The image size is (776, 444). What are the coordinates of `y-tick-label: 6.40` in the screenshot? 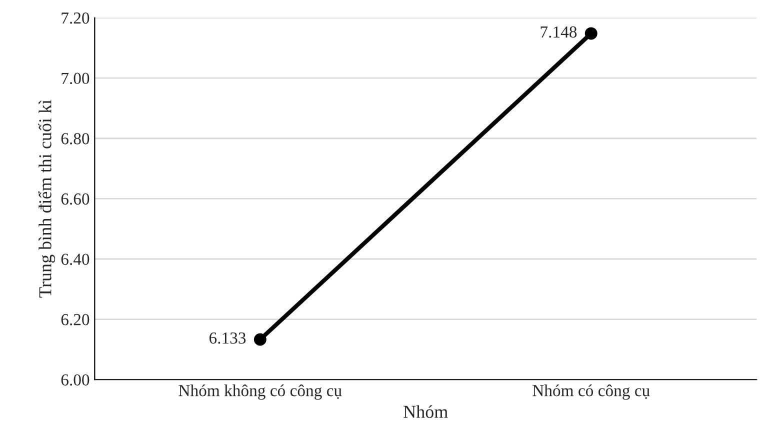 It's located at (75, 260).